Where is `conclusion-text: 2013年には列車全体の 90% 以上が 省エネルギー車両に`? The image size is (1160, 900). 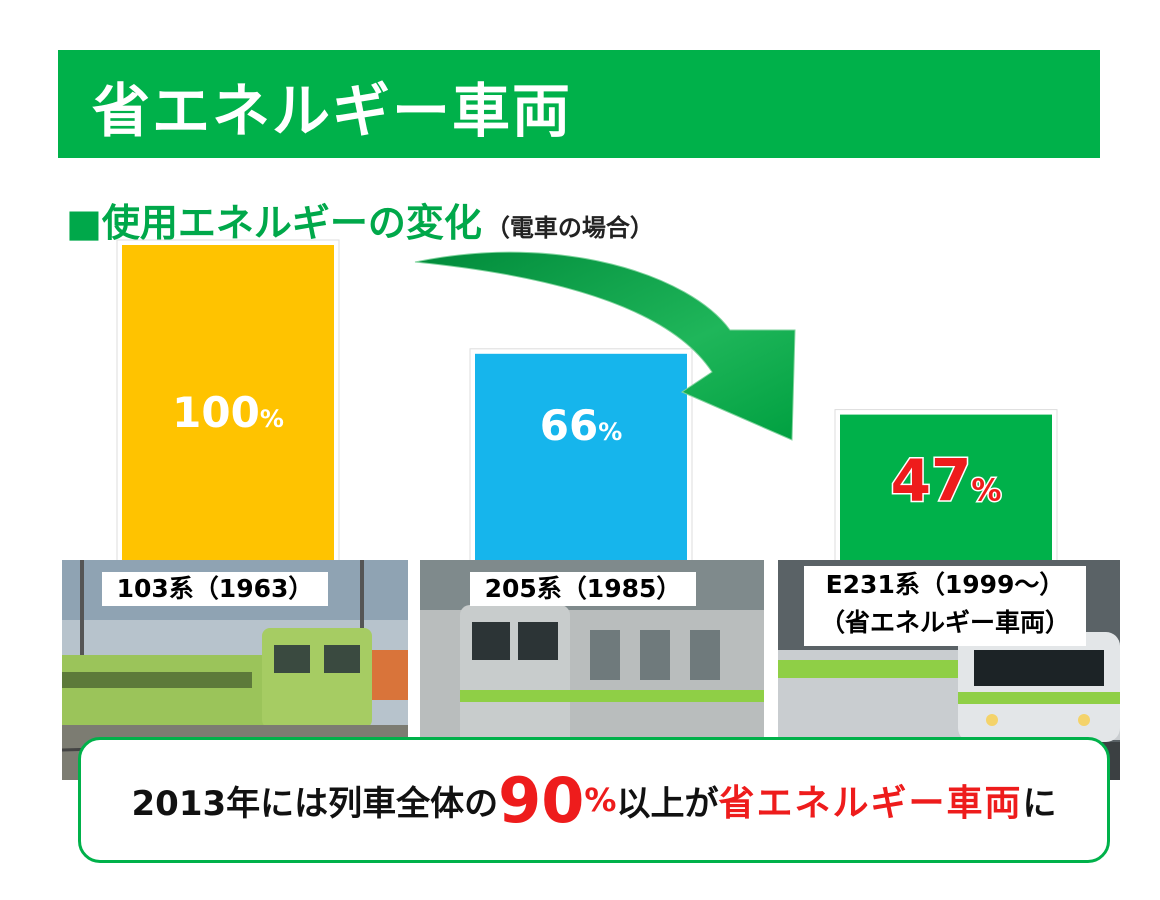 conclusion-text: 2013年には列車全体の 90% 以上が 省エネルギー車両に is located at coordinates (594, 800).